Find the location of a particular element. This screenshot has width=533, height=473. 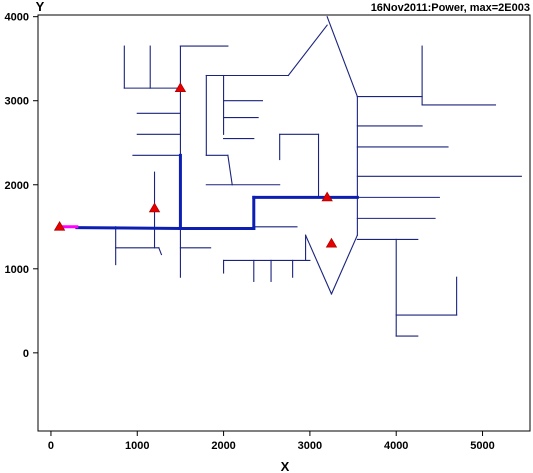

y-axis-title: Y is located at coordinates (40, 7).